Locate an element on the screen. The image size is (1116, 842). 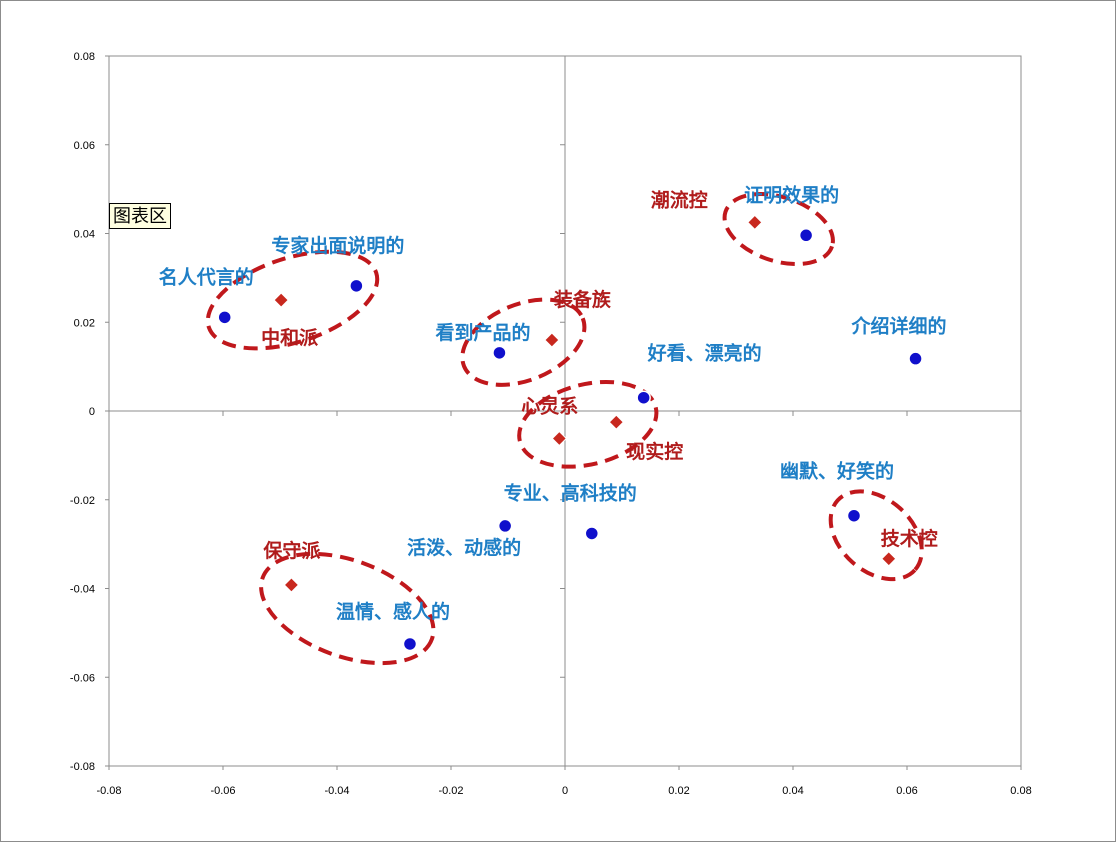
y-tick-label: -0.04 is located at coordinates (82, 590).